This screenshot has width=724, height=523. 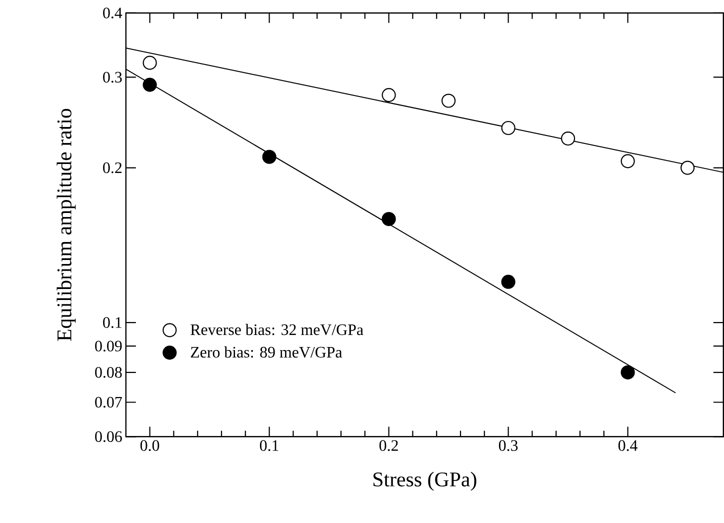 I want to click on y-tick-label: 0.06, so click(x=108, y=436).